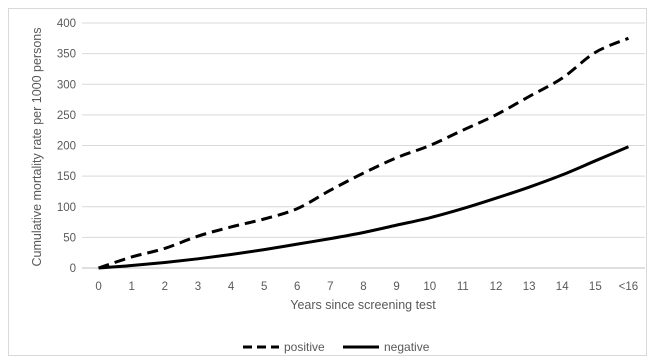 The image size is (656, 363). What do you see at coordinates (336, 347) in the screenshot?
I see `legend: positive negative` at bounding box center [336, 347].